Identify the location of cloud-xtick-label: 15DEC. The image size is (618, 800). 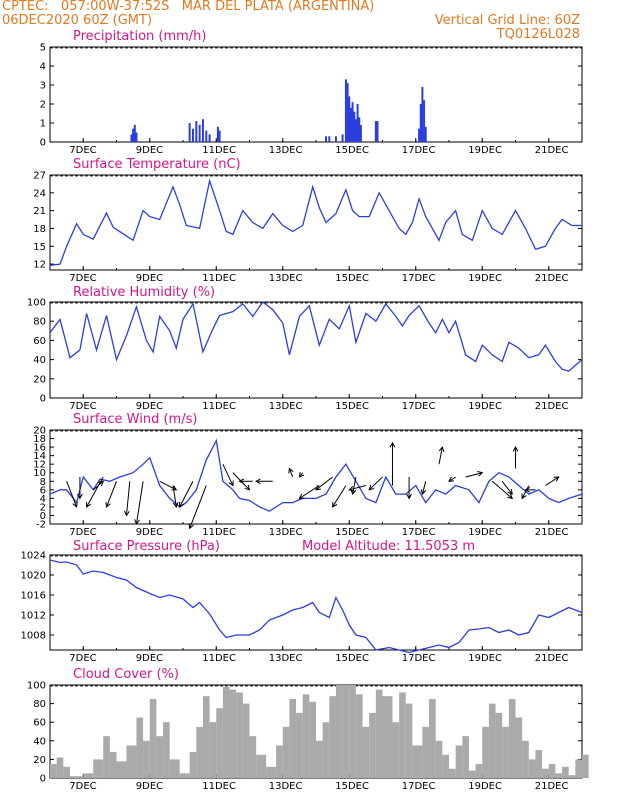
(352, 786).